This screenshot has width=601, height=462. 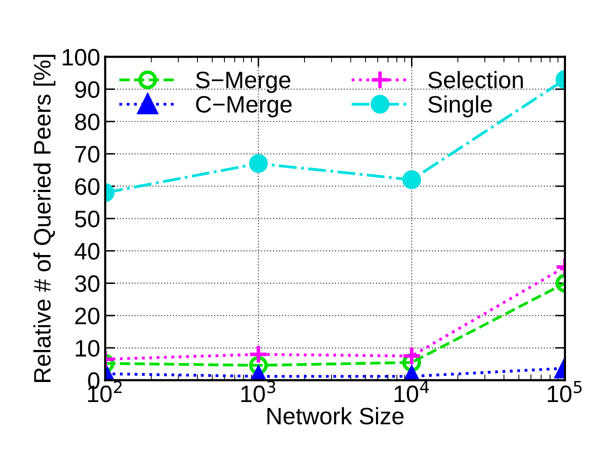 What do you see at coordinates (335, 415) in the screenshot?
I see `x-axis-title: Network Size` at bounding box center [335, 415].